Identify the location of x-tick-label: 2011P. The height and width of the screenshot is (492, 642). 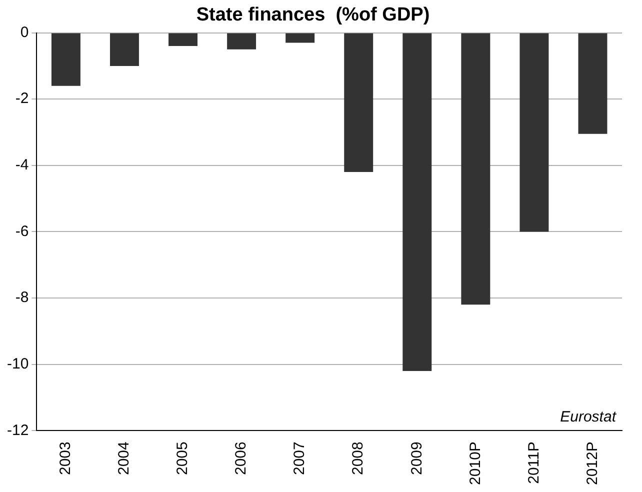
(533, 463).